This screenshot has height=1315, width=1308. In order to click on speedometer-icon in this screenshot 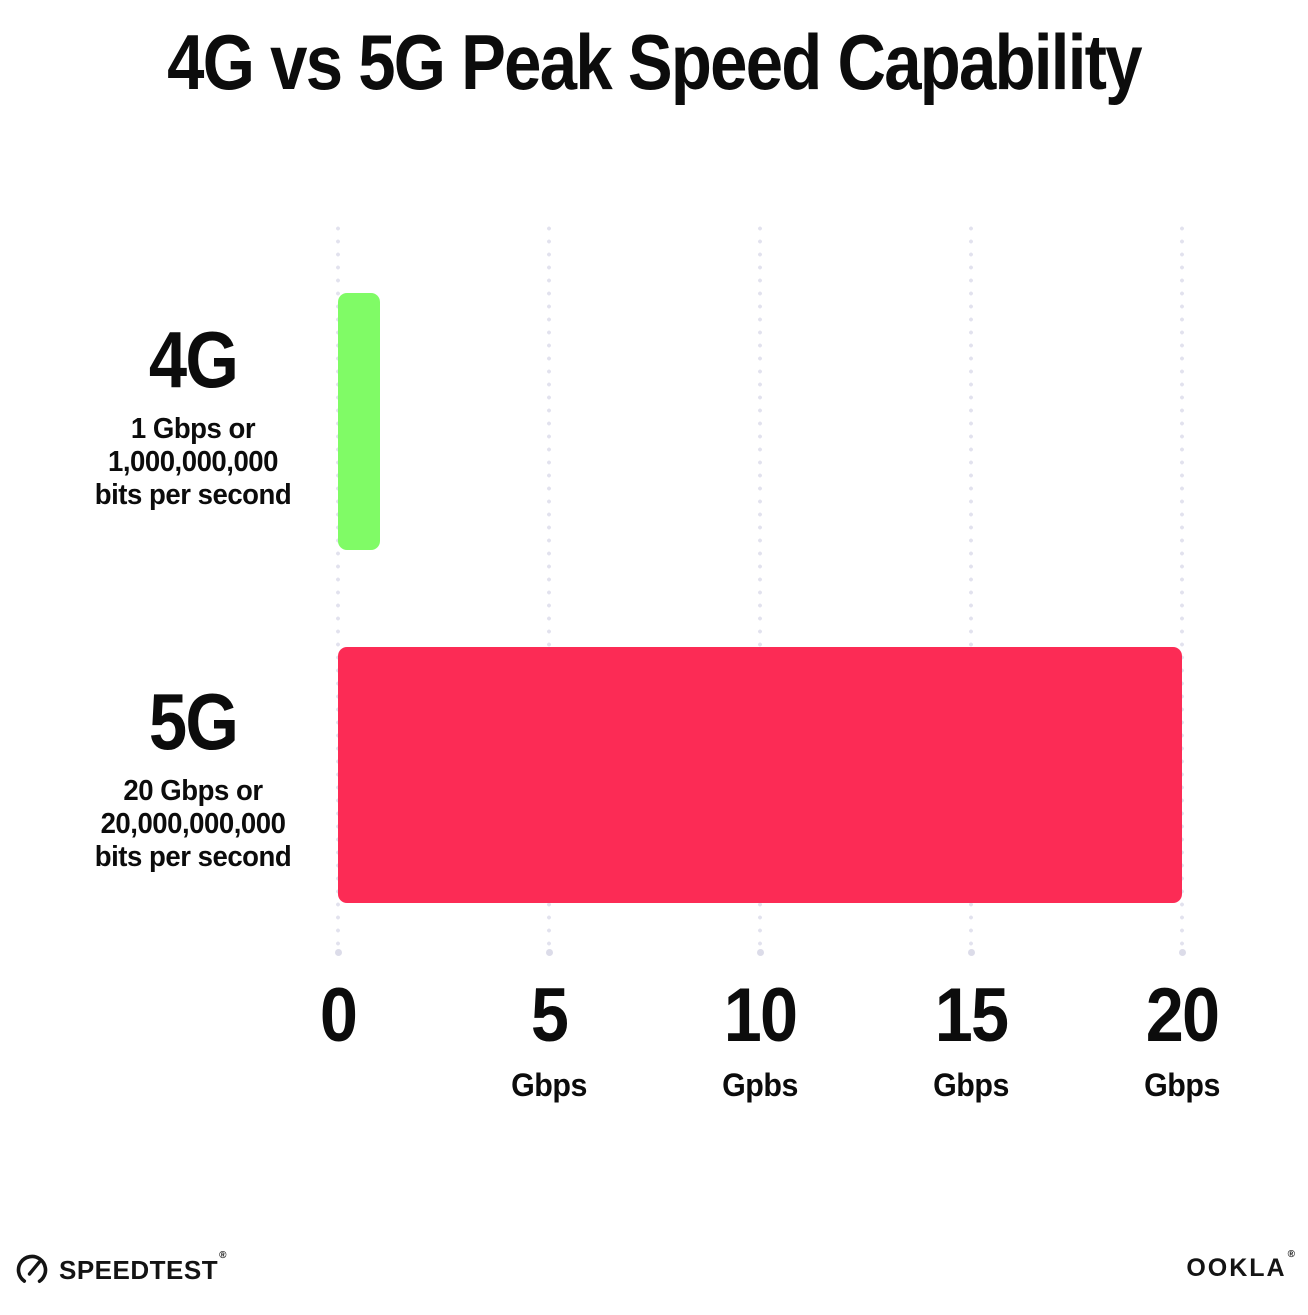, I will do `click(32, 1270)`.